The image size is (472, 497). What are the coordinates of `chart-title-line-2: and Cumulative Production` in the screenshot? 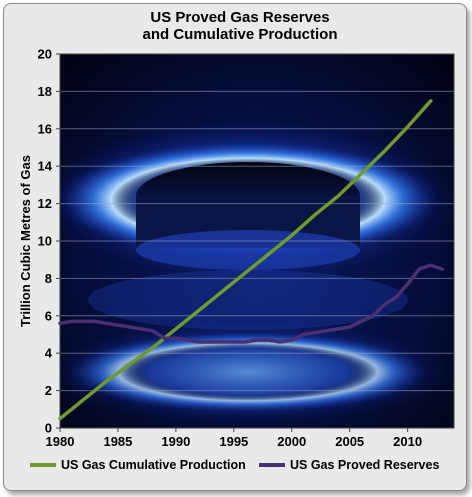 It's located at (239, 34).